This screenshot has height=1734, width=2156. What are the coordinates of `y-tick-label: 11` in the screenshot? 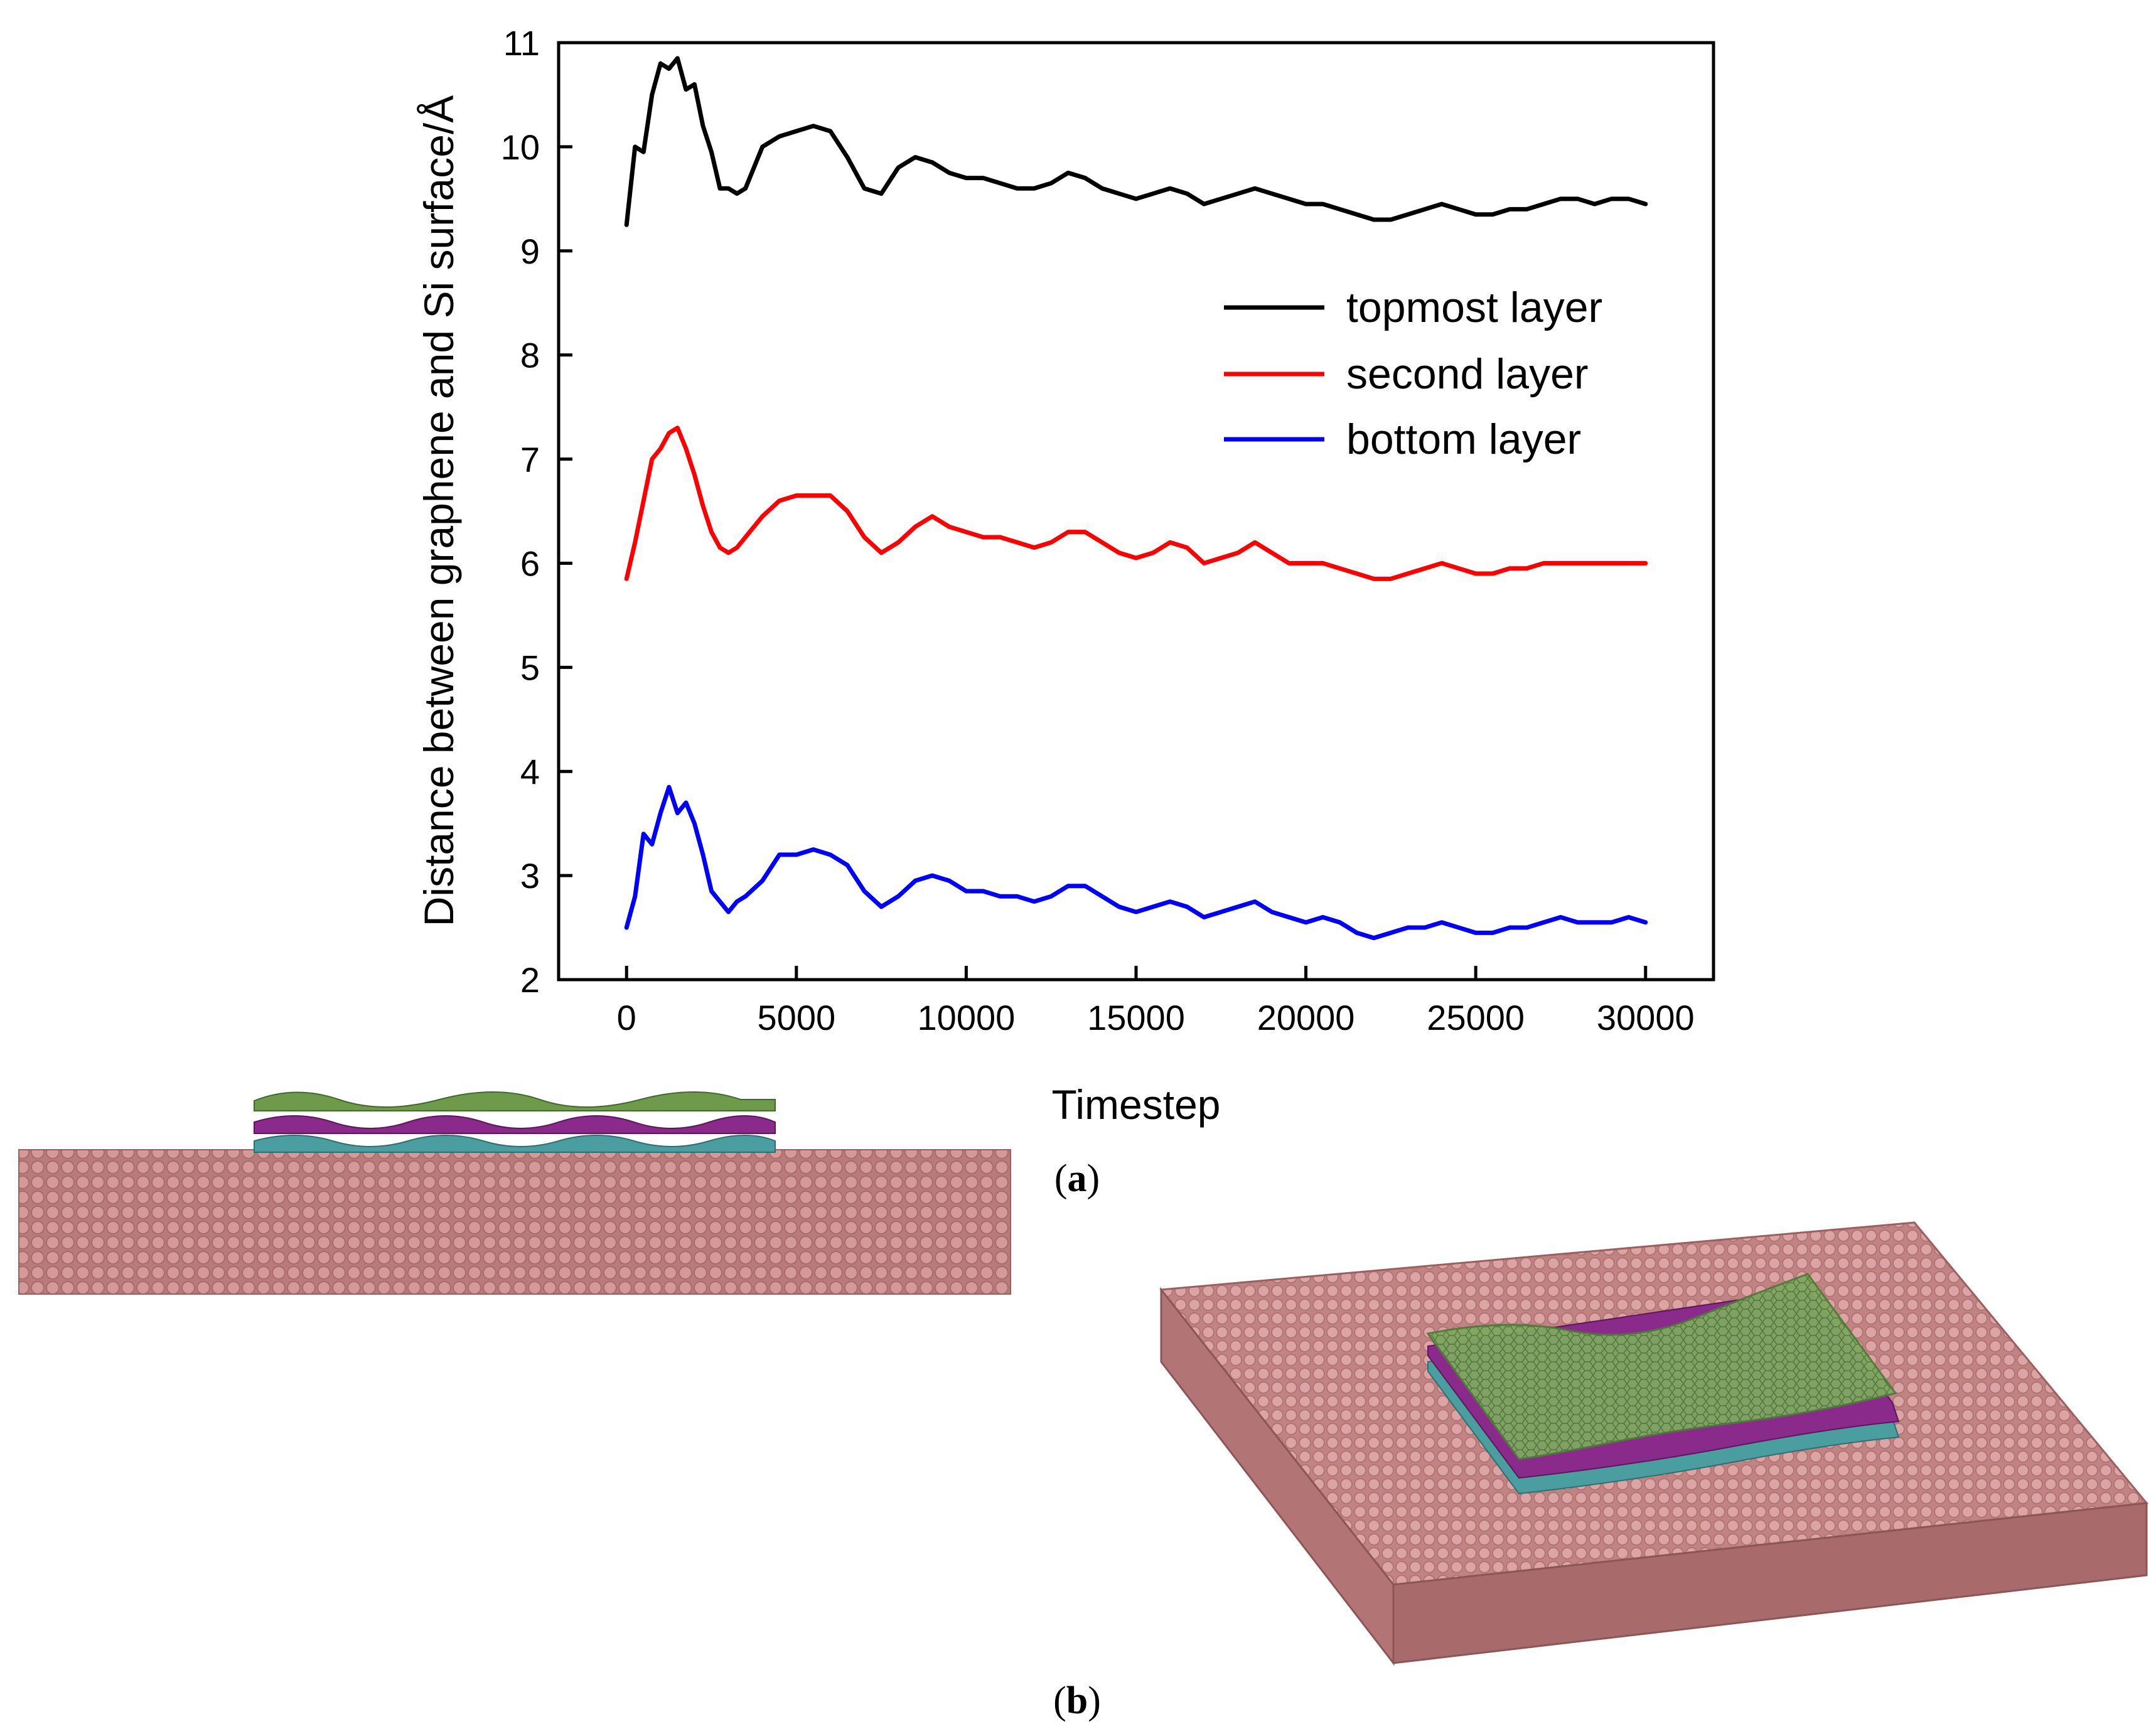 It's located at (521, 43).